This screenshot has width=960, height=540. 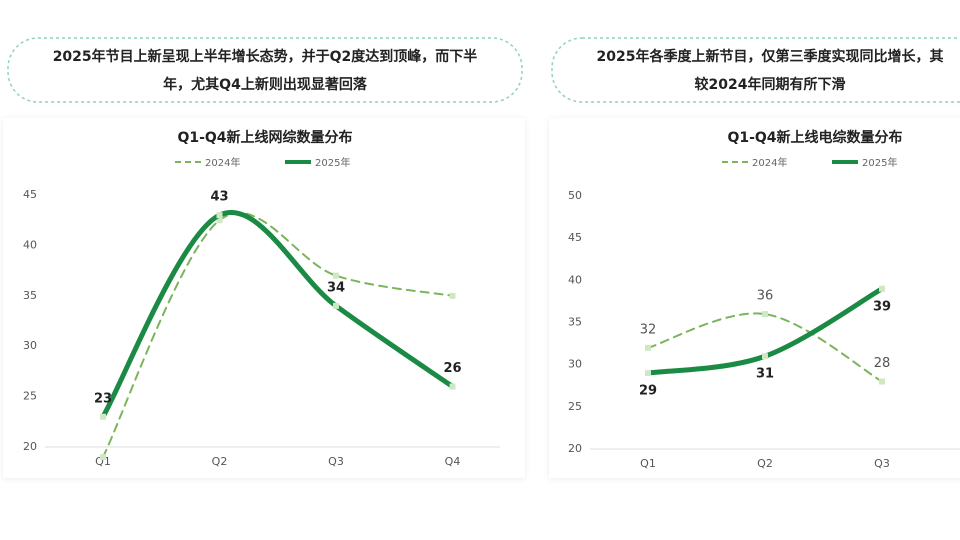 What do you see at coordinates (648, 391) in the screenshot?
I see `data-label: 29` at bounding box center [648, 391].